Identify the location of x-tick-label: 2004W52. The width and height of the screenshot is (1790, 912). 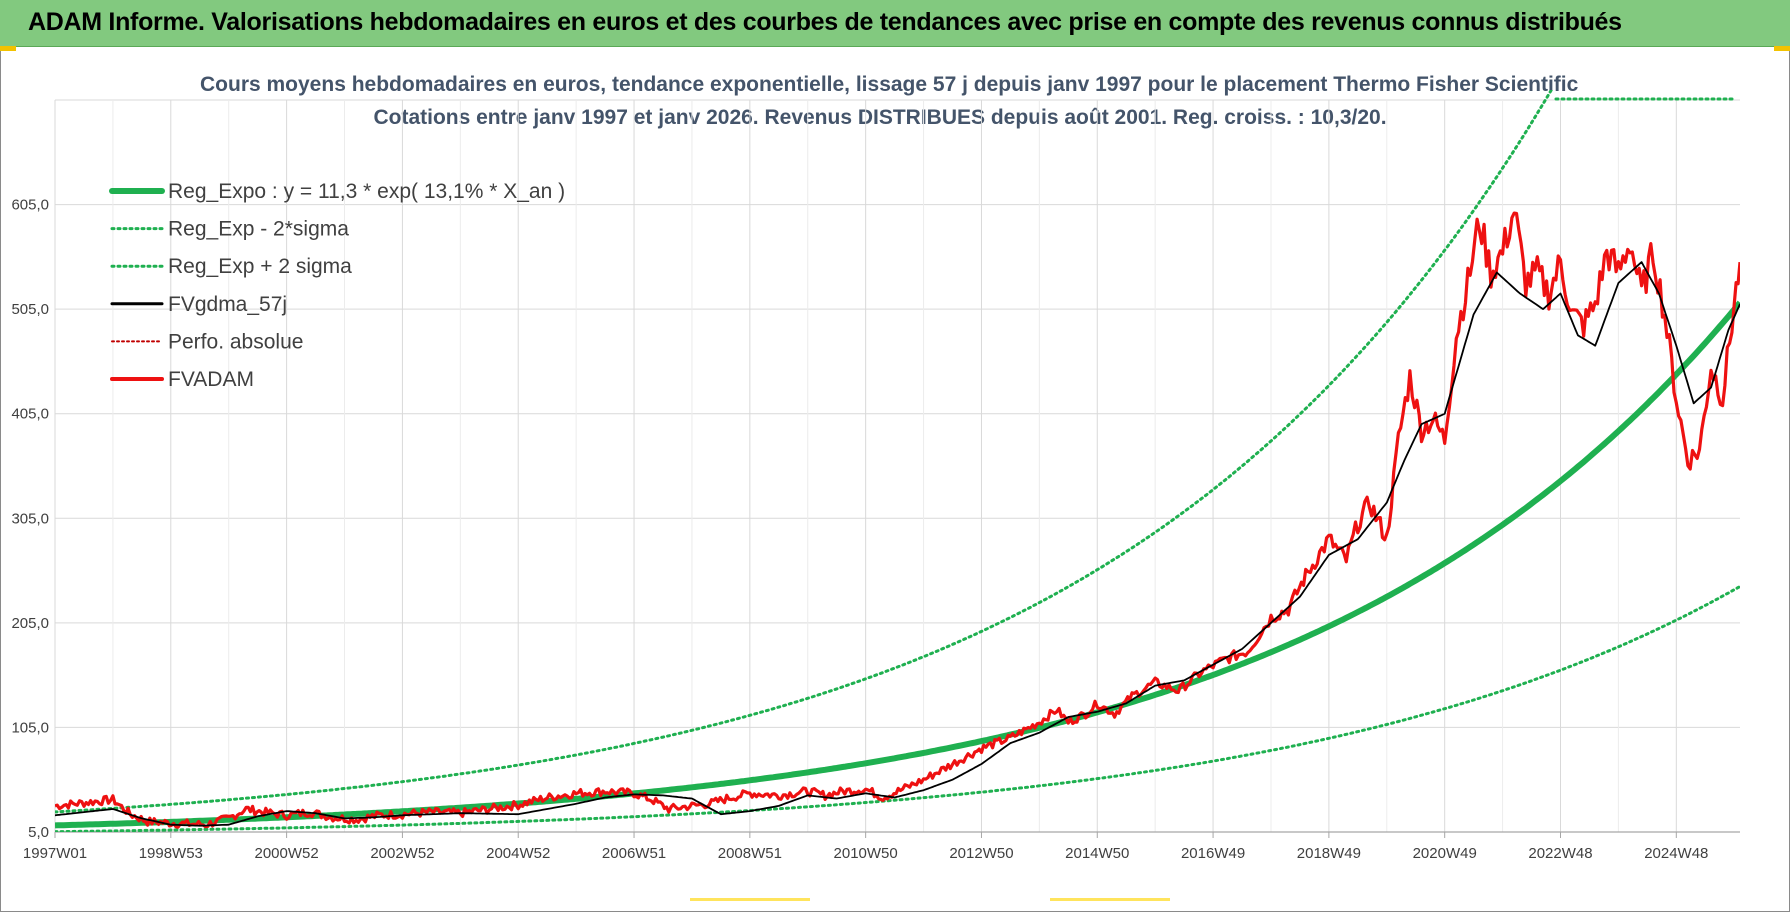
(518, 853).